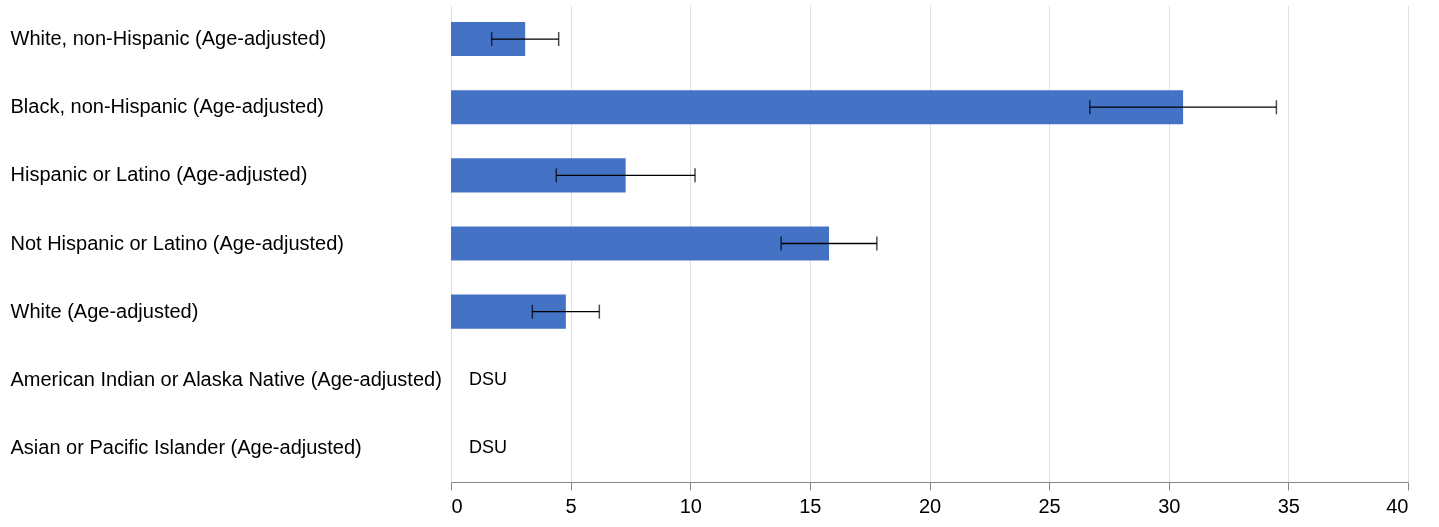  I want to click on x-tick-label: 25, so click(1049, 505).